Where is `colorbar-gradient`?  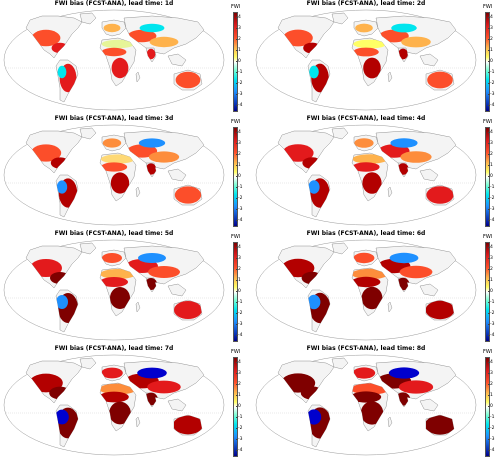
colorbar-gradient is located at coordinates (235, 62).